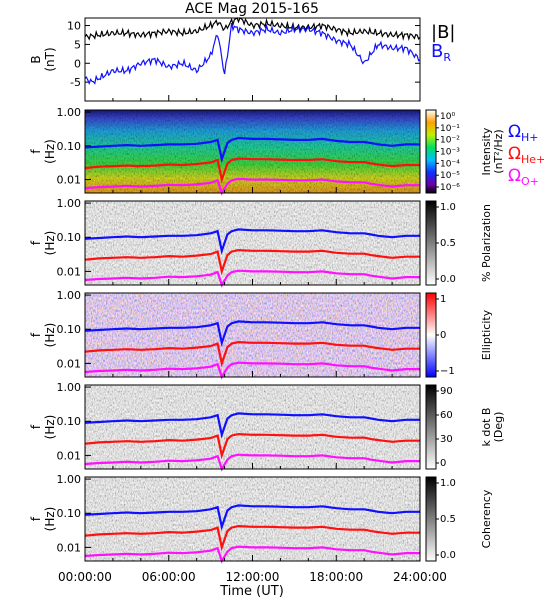 The height and width of the screenshot is (600, 550). I want to click on y-axis-label: B, so click(36, 59).